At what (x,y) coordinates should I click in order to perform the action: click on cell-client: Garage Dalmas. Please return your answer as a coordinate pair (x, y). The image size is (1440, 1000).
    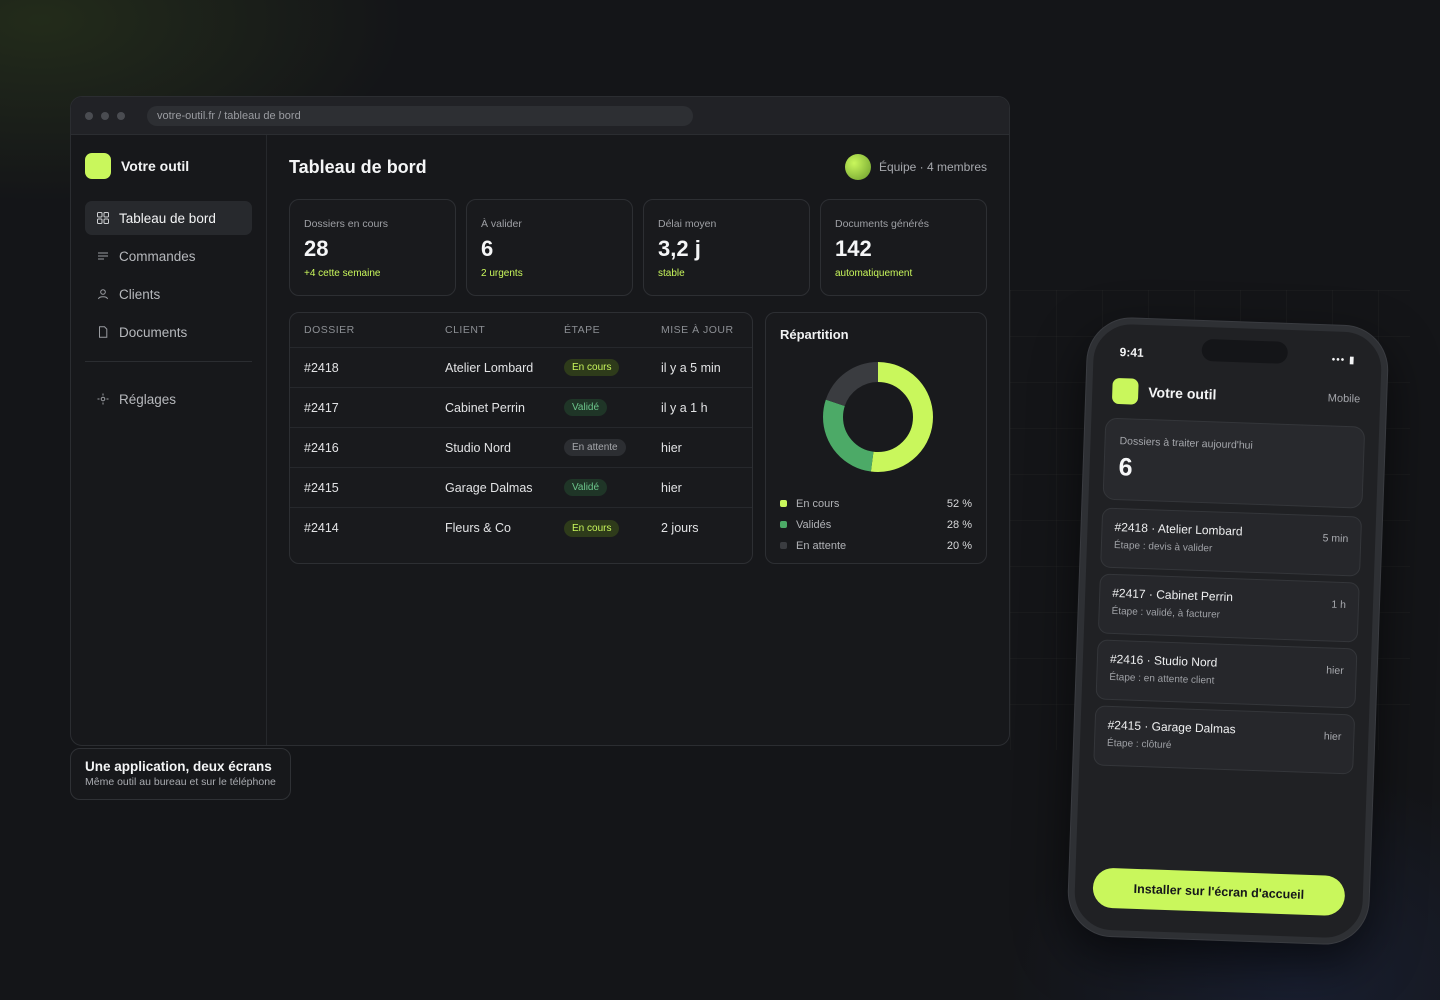
    Looking at the image, I should click on (489, 487).